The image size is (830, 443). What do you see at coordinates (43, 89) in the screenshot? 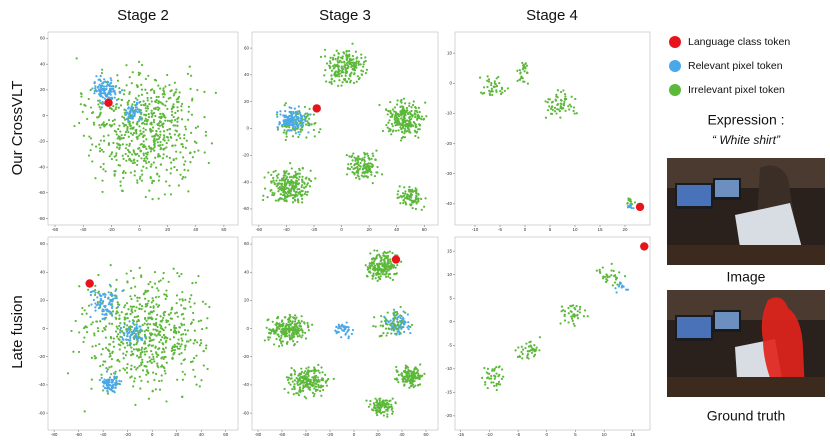
I see `y-tick-label: 20` at bounding box center [43, 89].